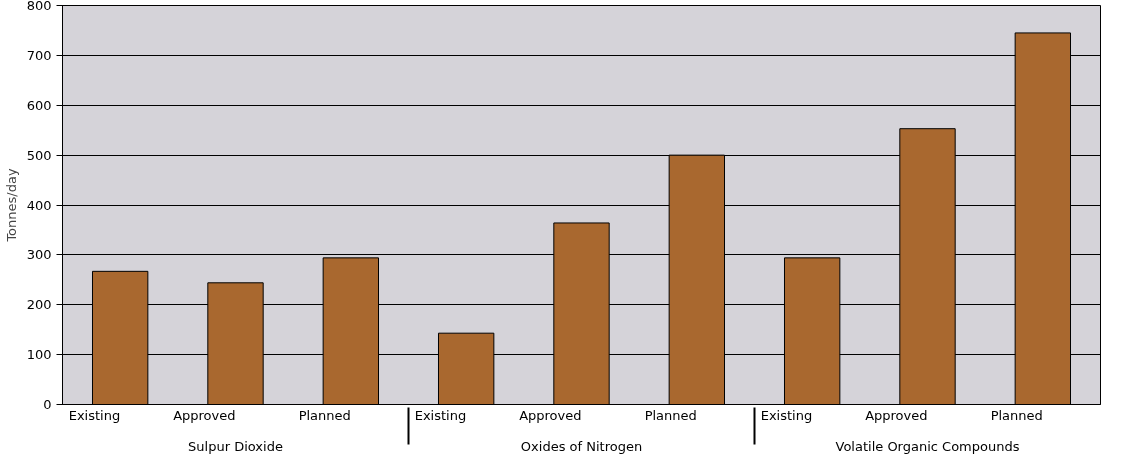  I want to click on y-tick-label: 500, so click(39, 155).